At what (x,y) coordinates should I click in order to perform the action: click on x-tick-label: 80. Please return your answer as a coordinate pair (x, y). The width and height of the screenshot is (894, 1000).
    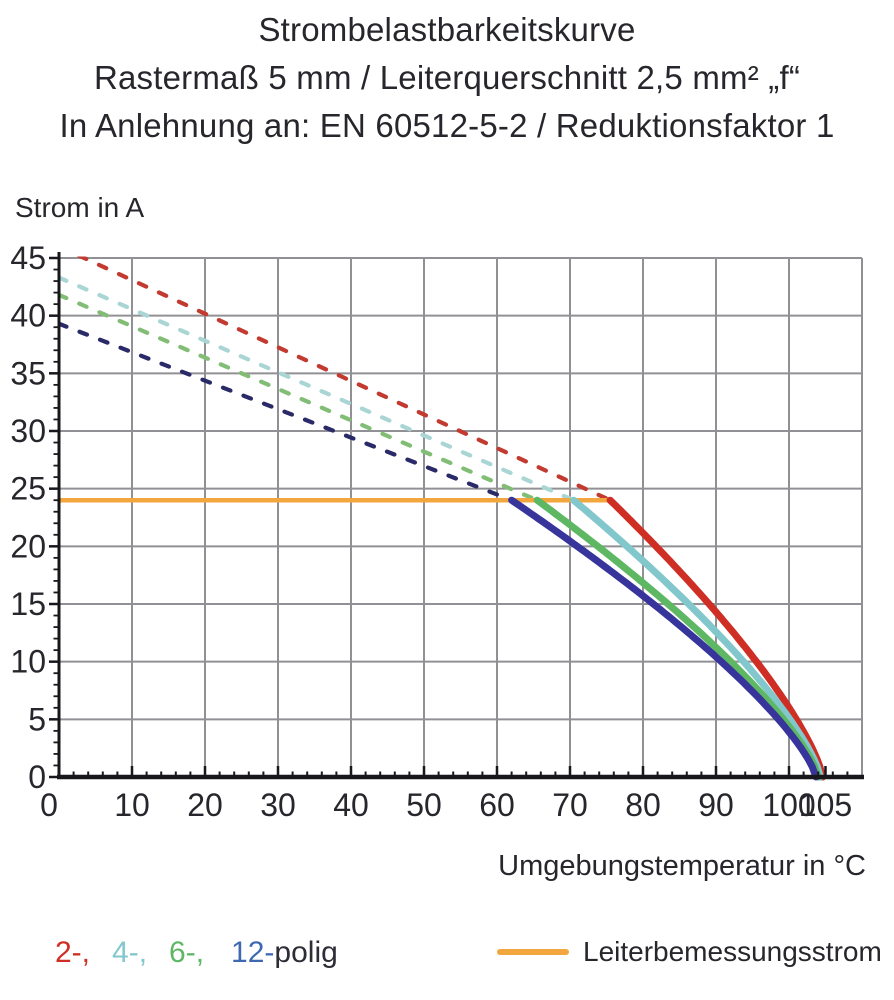
    Looking at the image, I should click on (643, 805).